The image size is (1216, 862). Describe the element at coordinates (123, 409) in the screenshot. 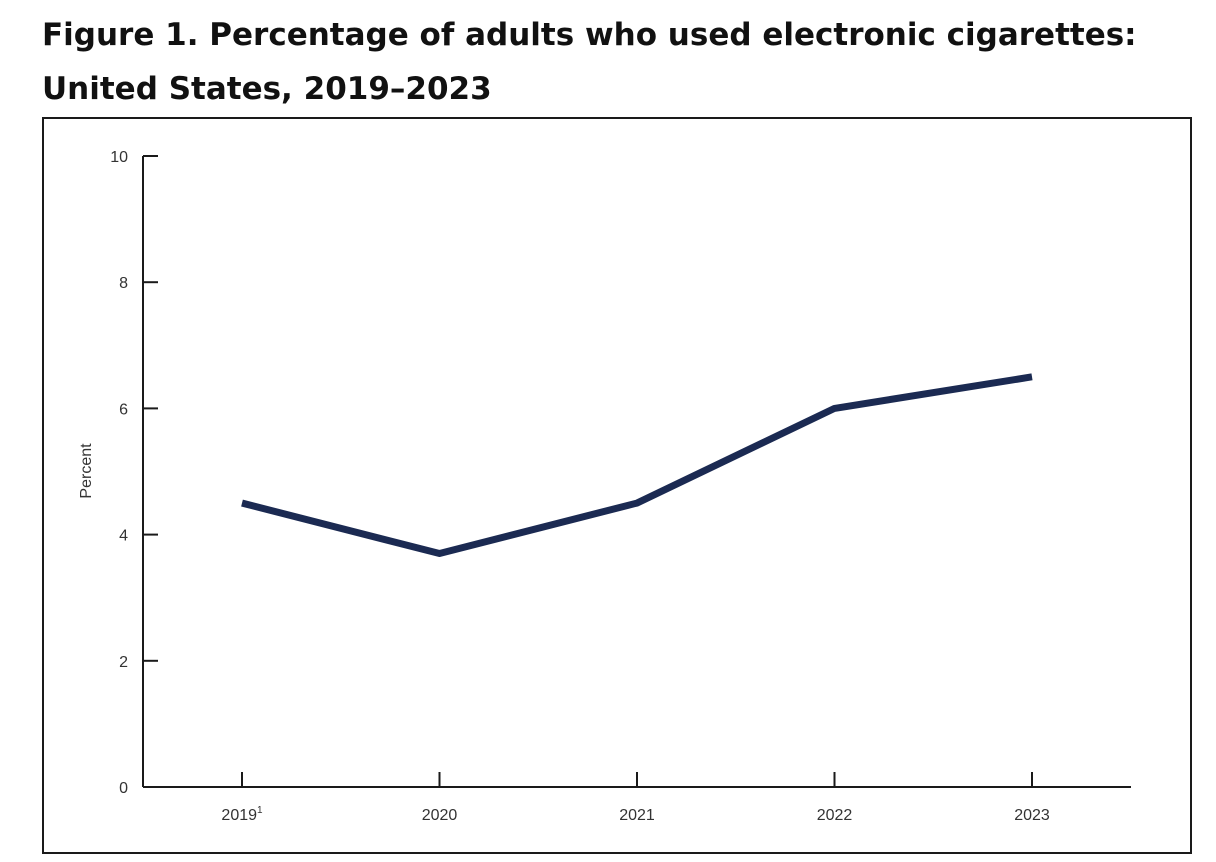

I see `y-tick-label: 6` at that location.